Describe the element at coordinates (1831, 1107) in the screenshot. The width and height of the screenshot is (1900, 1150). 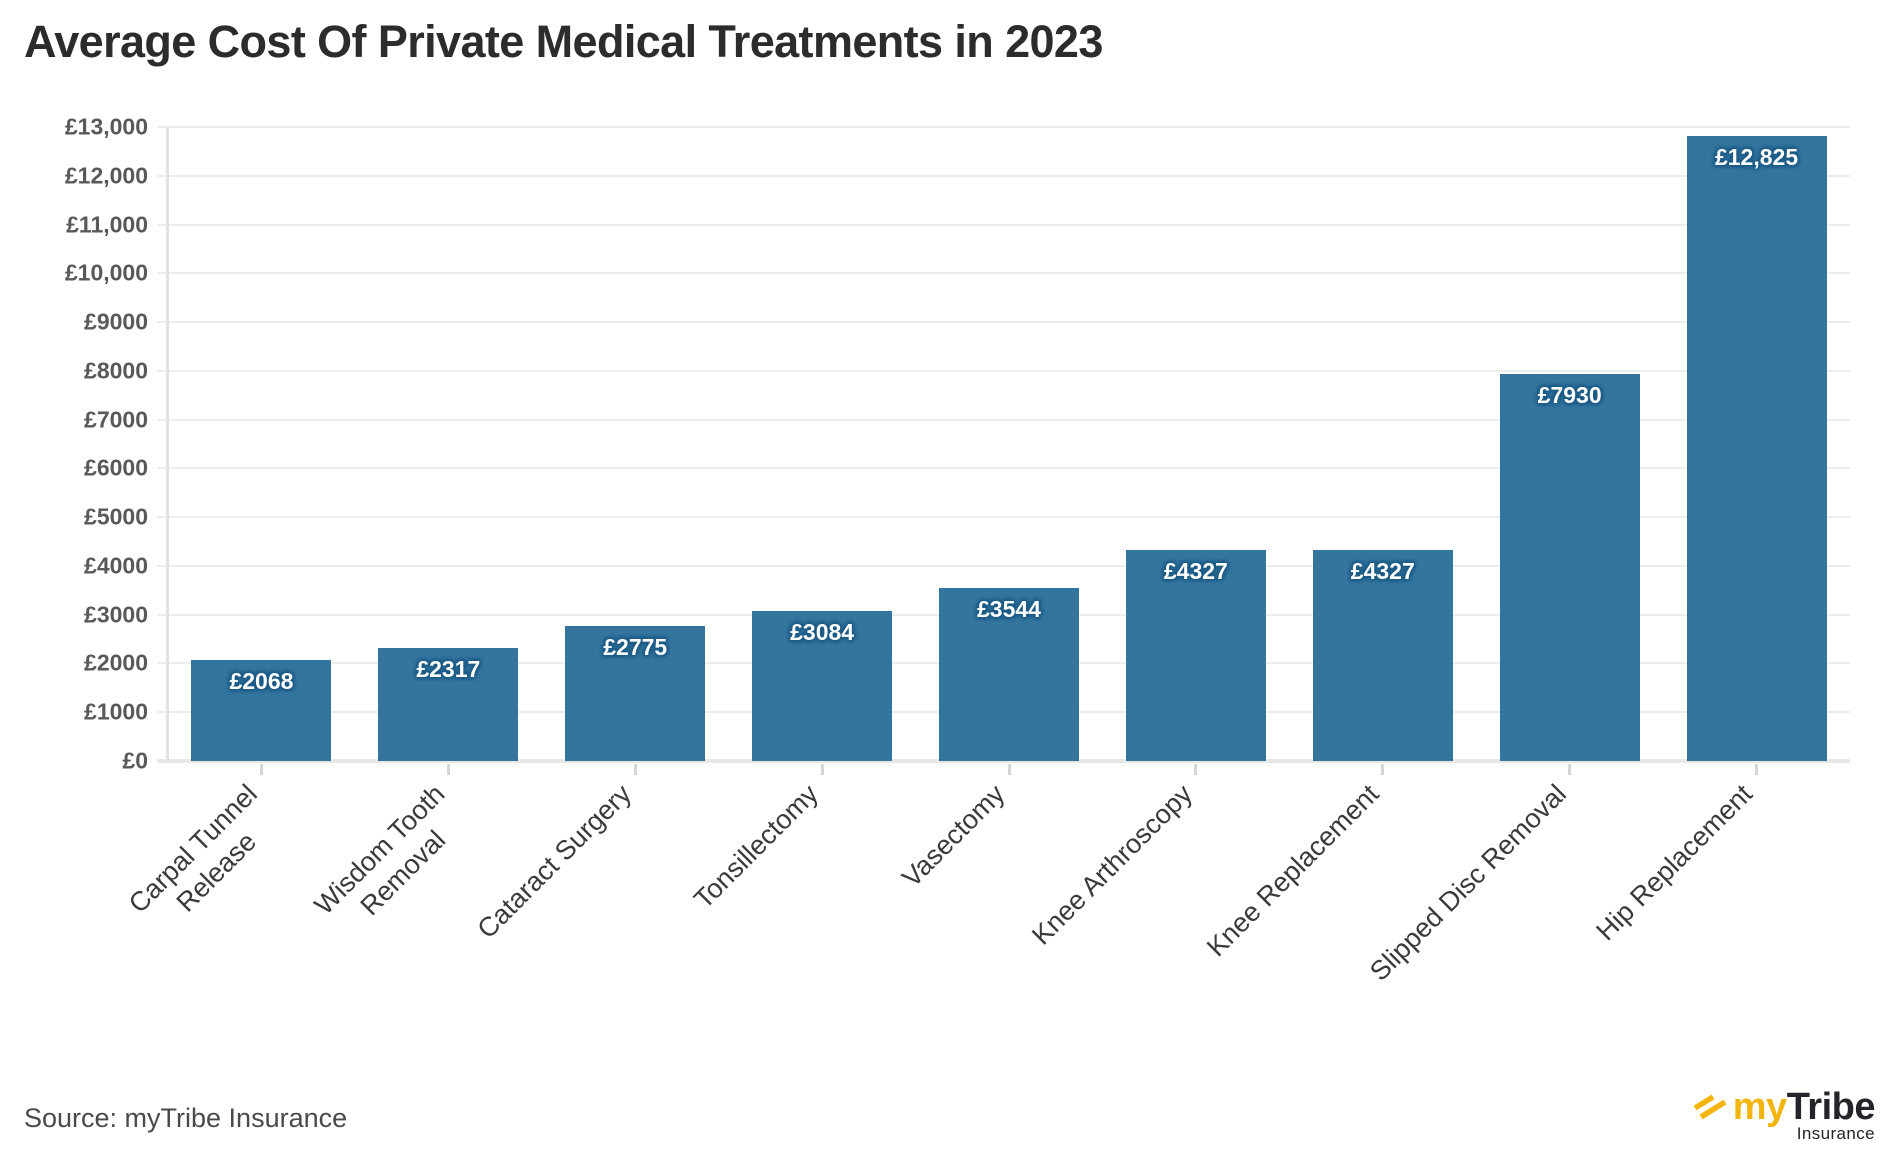
I see `logo-text-tribe: Tribe` at that location.